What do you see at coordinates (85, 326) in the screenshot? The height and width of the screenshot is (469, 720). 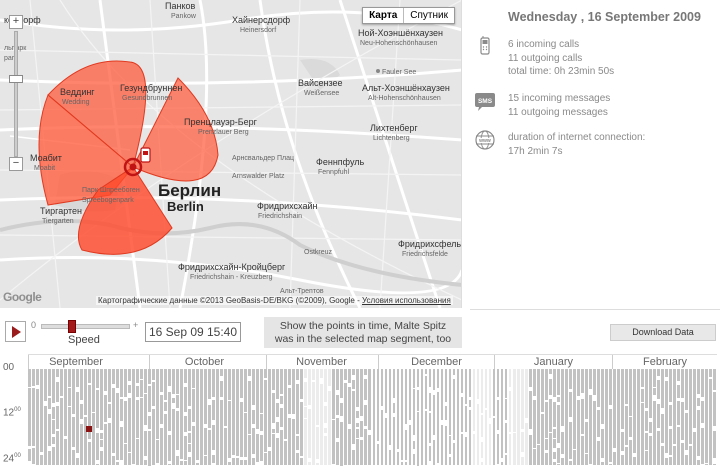 I see `speed-slider-track` at bounding box center [85, 326].